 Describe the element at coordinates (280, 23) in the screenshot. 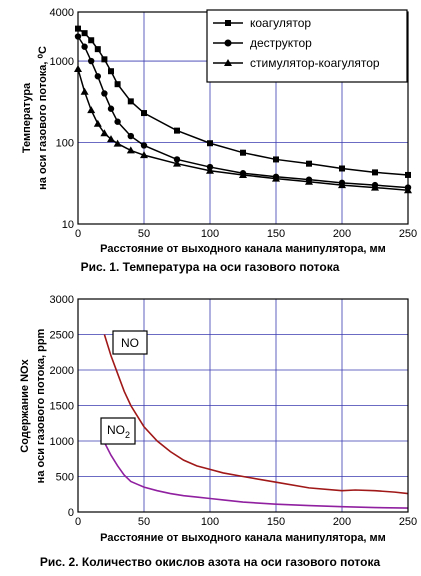

I see `legend-label-koagulator: коагулятор` at that location.